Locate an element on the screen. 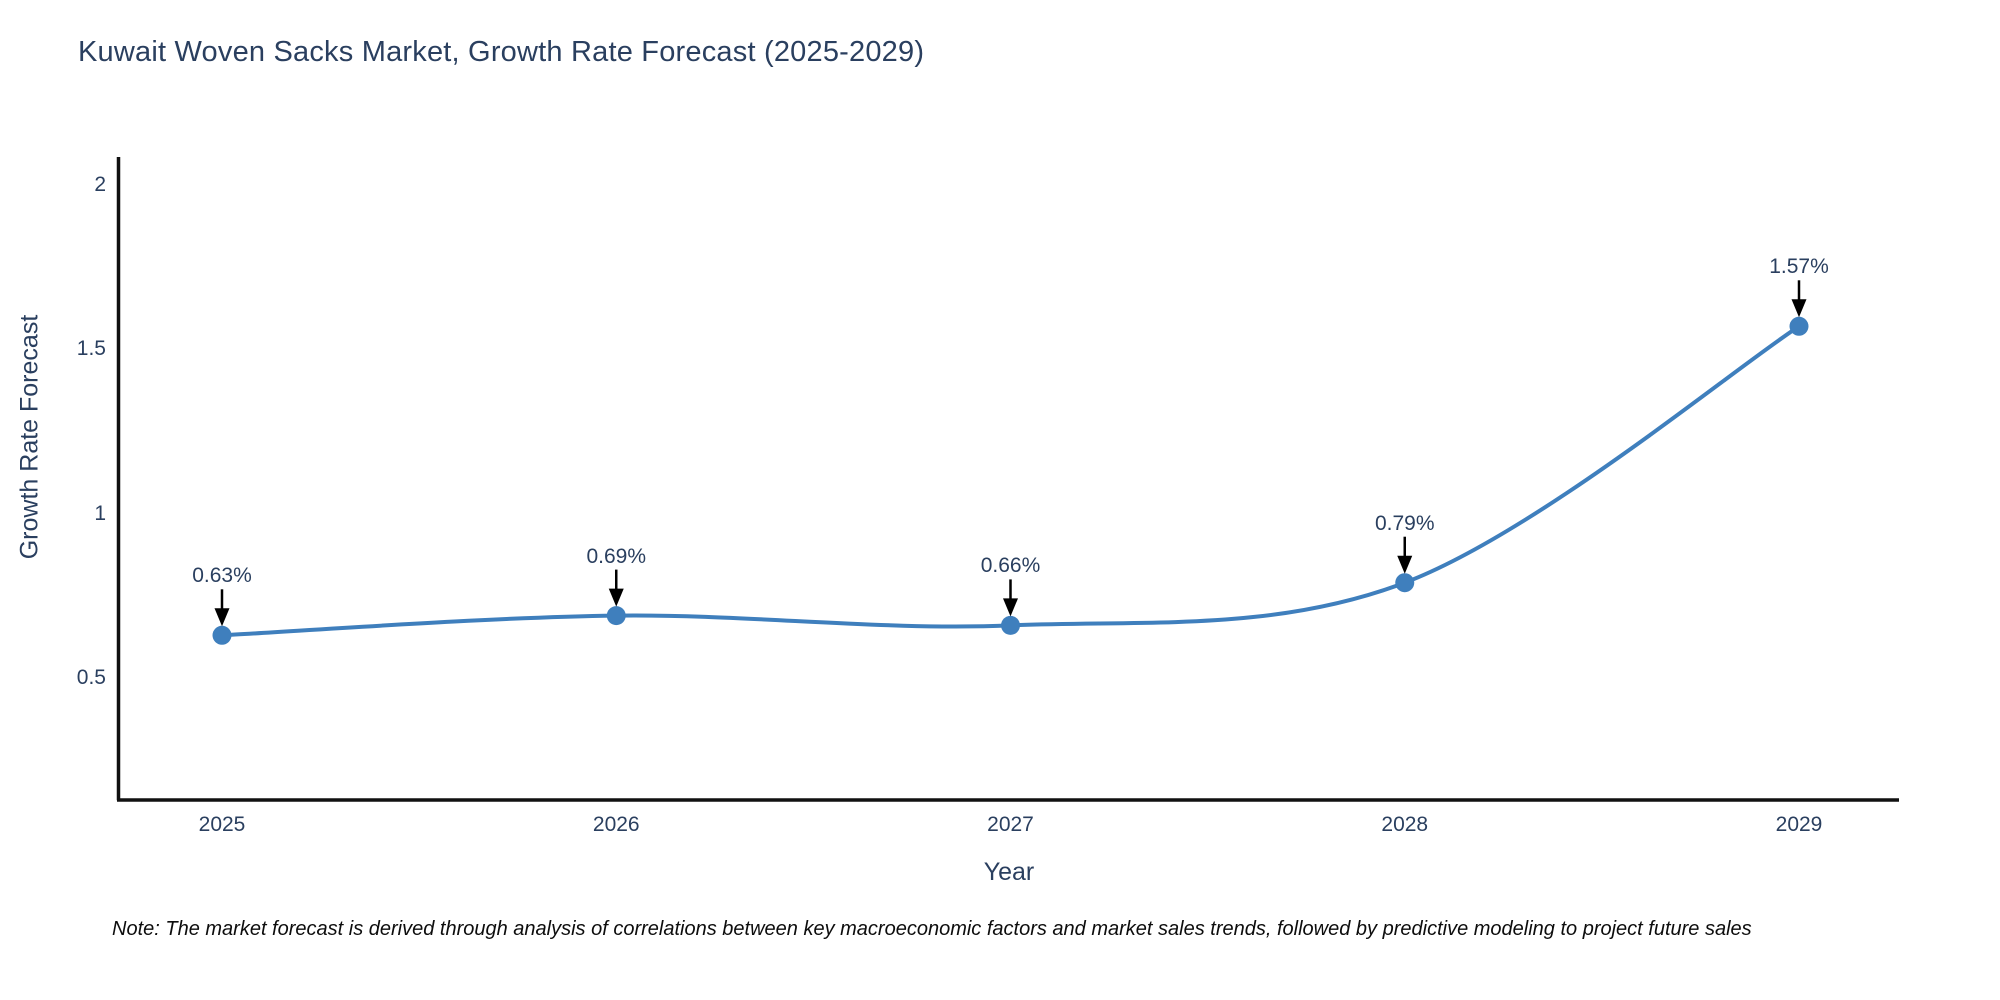  y-tick-1: 1 is located at coordinates (100, 513).